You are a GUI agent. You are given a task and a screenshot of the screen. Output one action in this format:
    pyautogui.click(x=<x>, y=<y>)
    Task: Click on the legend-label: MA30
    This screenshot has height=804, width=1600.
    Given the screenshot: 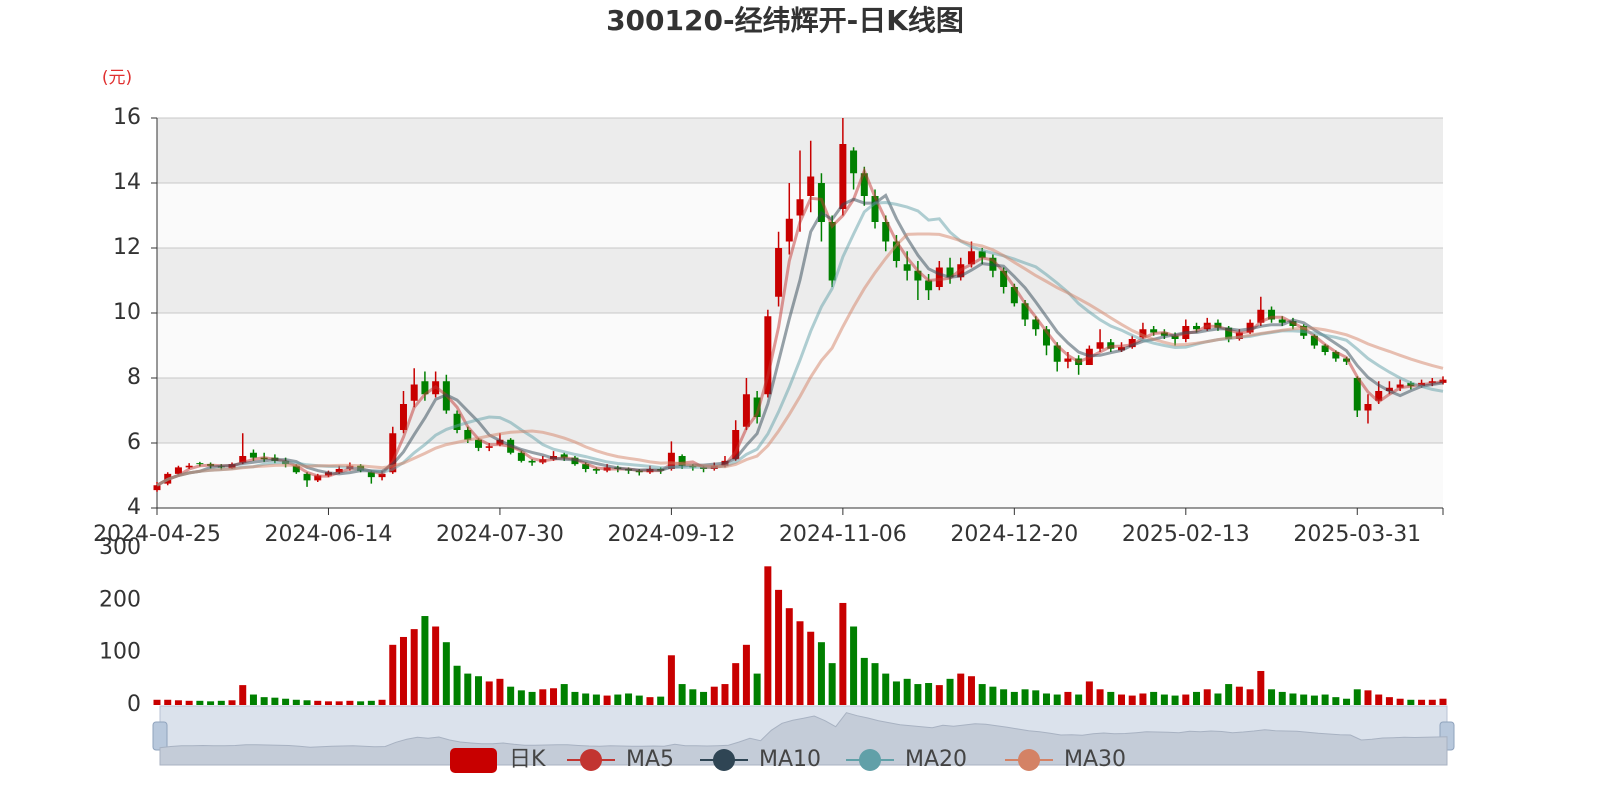 What is the action you would take?
    pyautogui.click(x=1095, y=759)
    